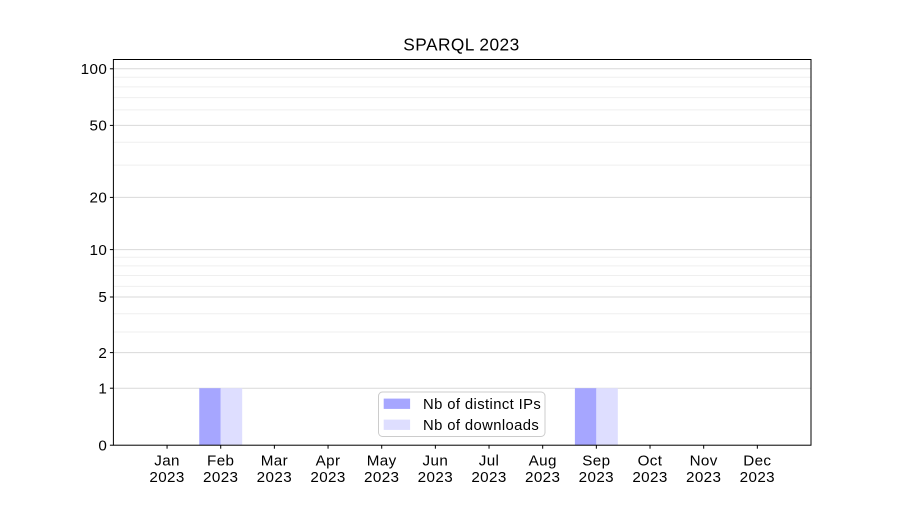 This screenshot has width=900, height=505. Describe the element at coordinates (650, 461) in the screenshot. I see `svg-text: Oct` at that location.